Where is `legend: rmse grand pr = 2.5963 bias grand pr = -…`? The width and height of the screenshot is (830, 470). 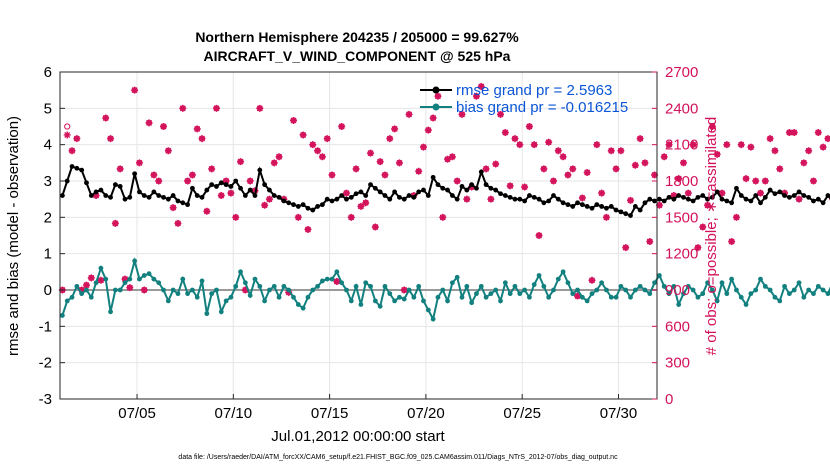 legend: rmse grand pr = 2.5963 bias grand pr = -… is located at coordinates (524, 99).